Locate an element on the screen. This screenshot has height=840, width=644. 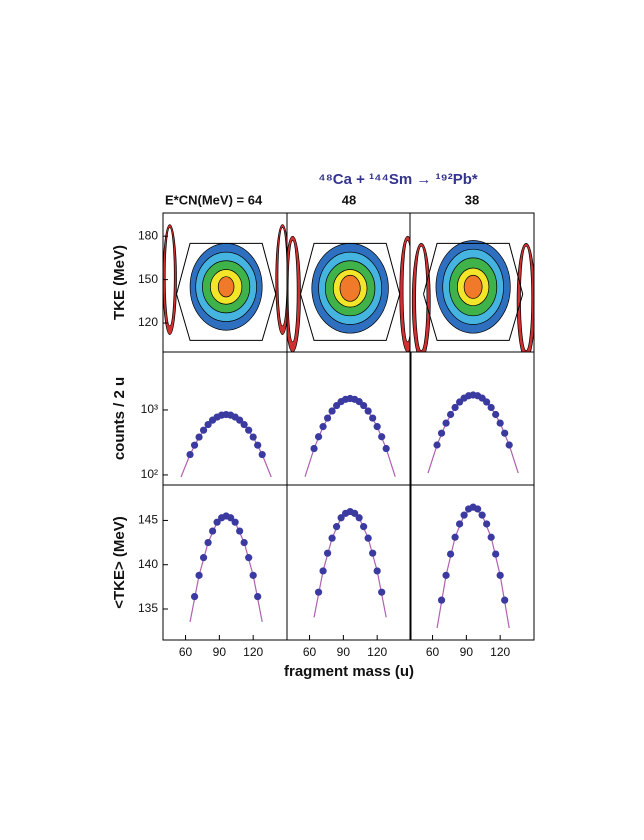
y-tick-label: 120 is located at coordinates (148, 322).